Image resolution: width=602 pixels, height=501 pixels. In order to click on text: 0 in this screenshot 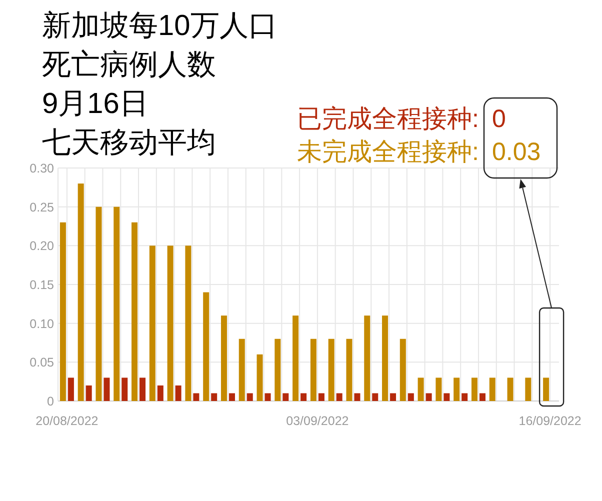, I will do `click(499, 119)`.